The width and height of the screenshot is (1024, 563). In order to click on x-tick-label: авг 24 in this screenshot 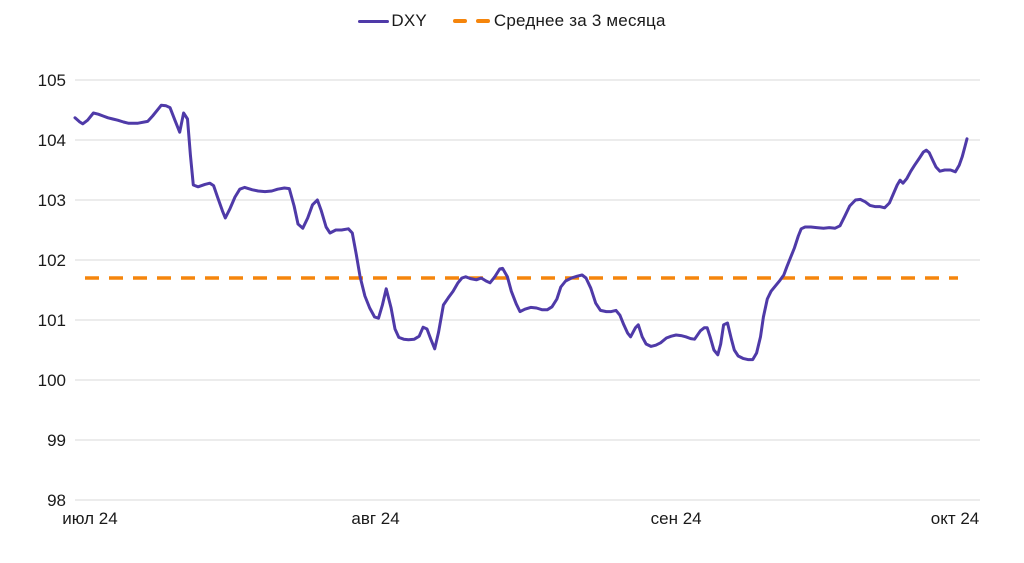, I will do `click(375, 518)`.